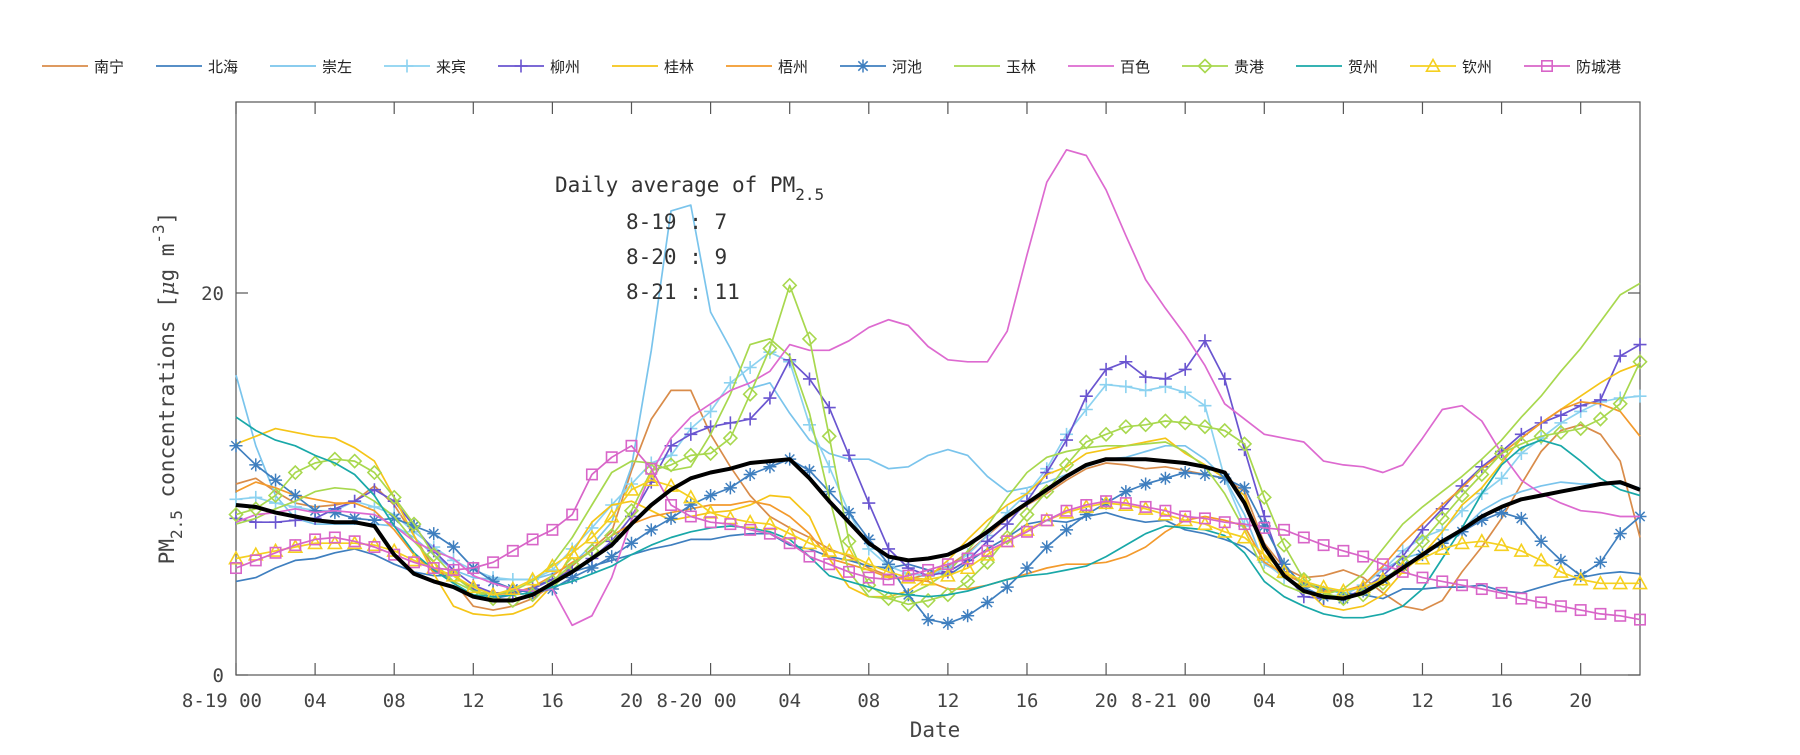 The width and height of the screenshot is (1800, 755). I want to click on x-tick-label: 20, so click(1580, 701).